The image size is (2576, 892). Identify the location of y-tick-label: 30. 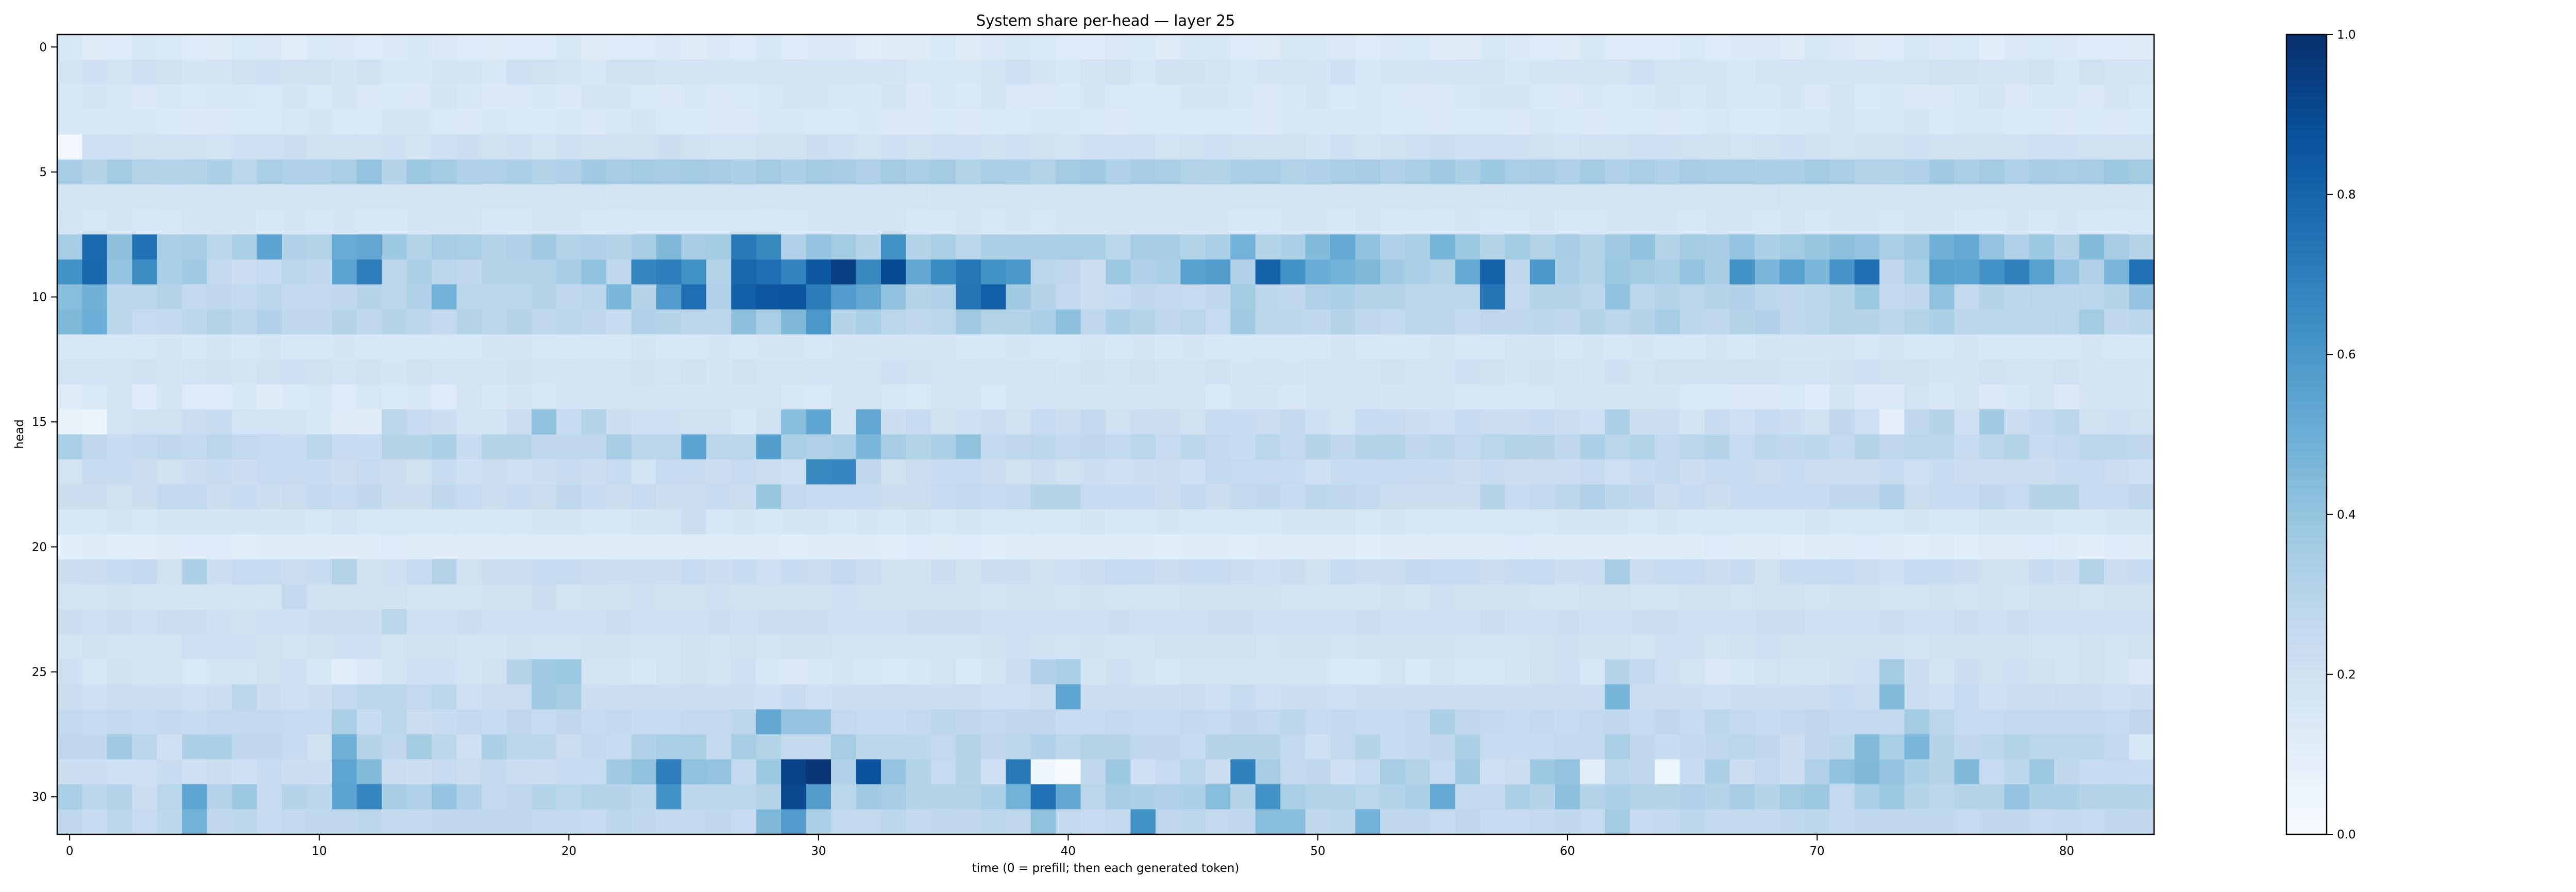
(39, 797).